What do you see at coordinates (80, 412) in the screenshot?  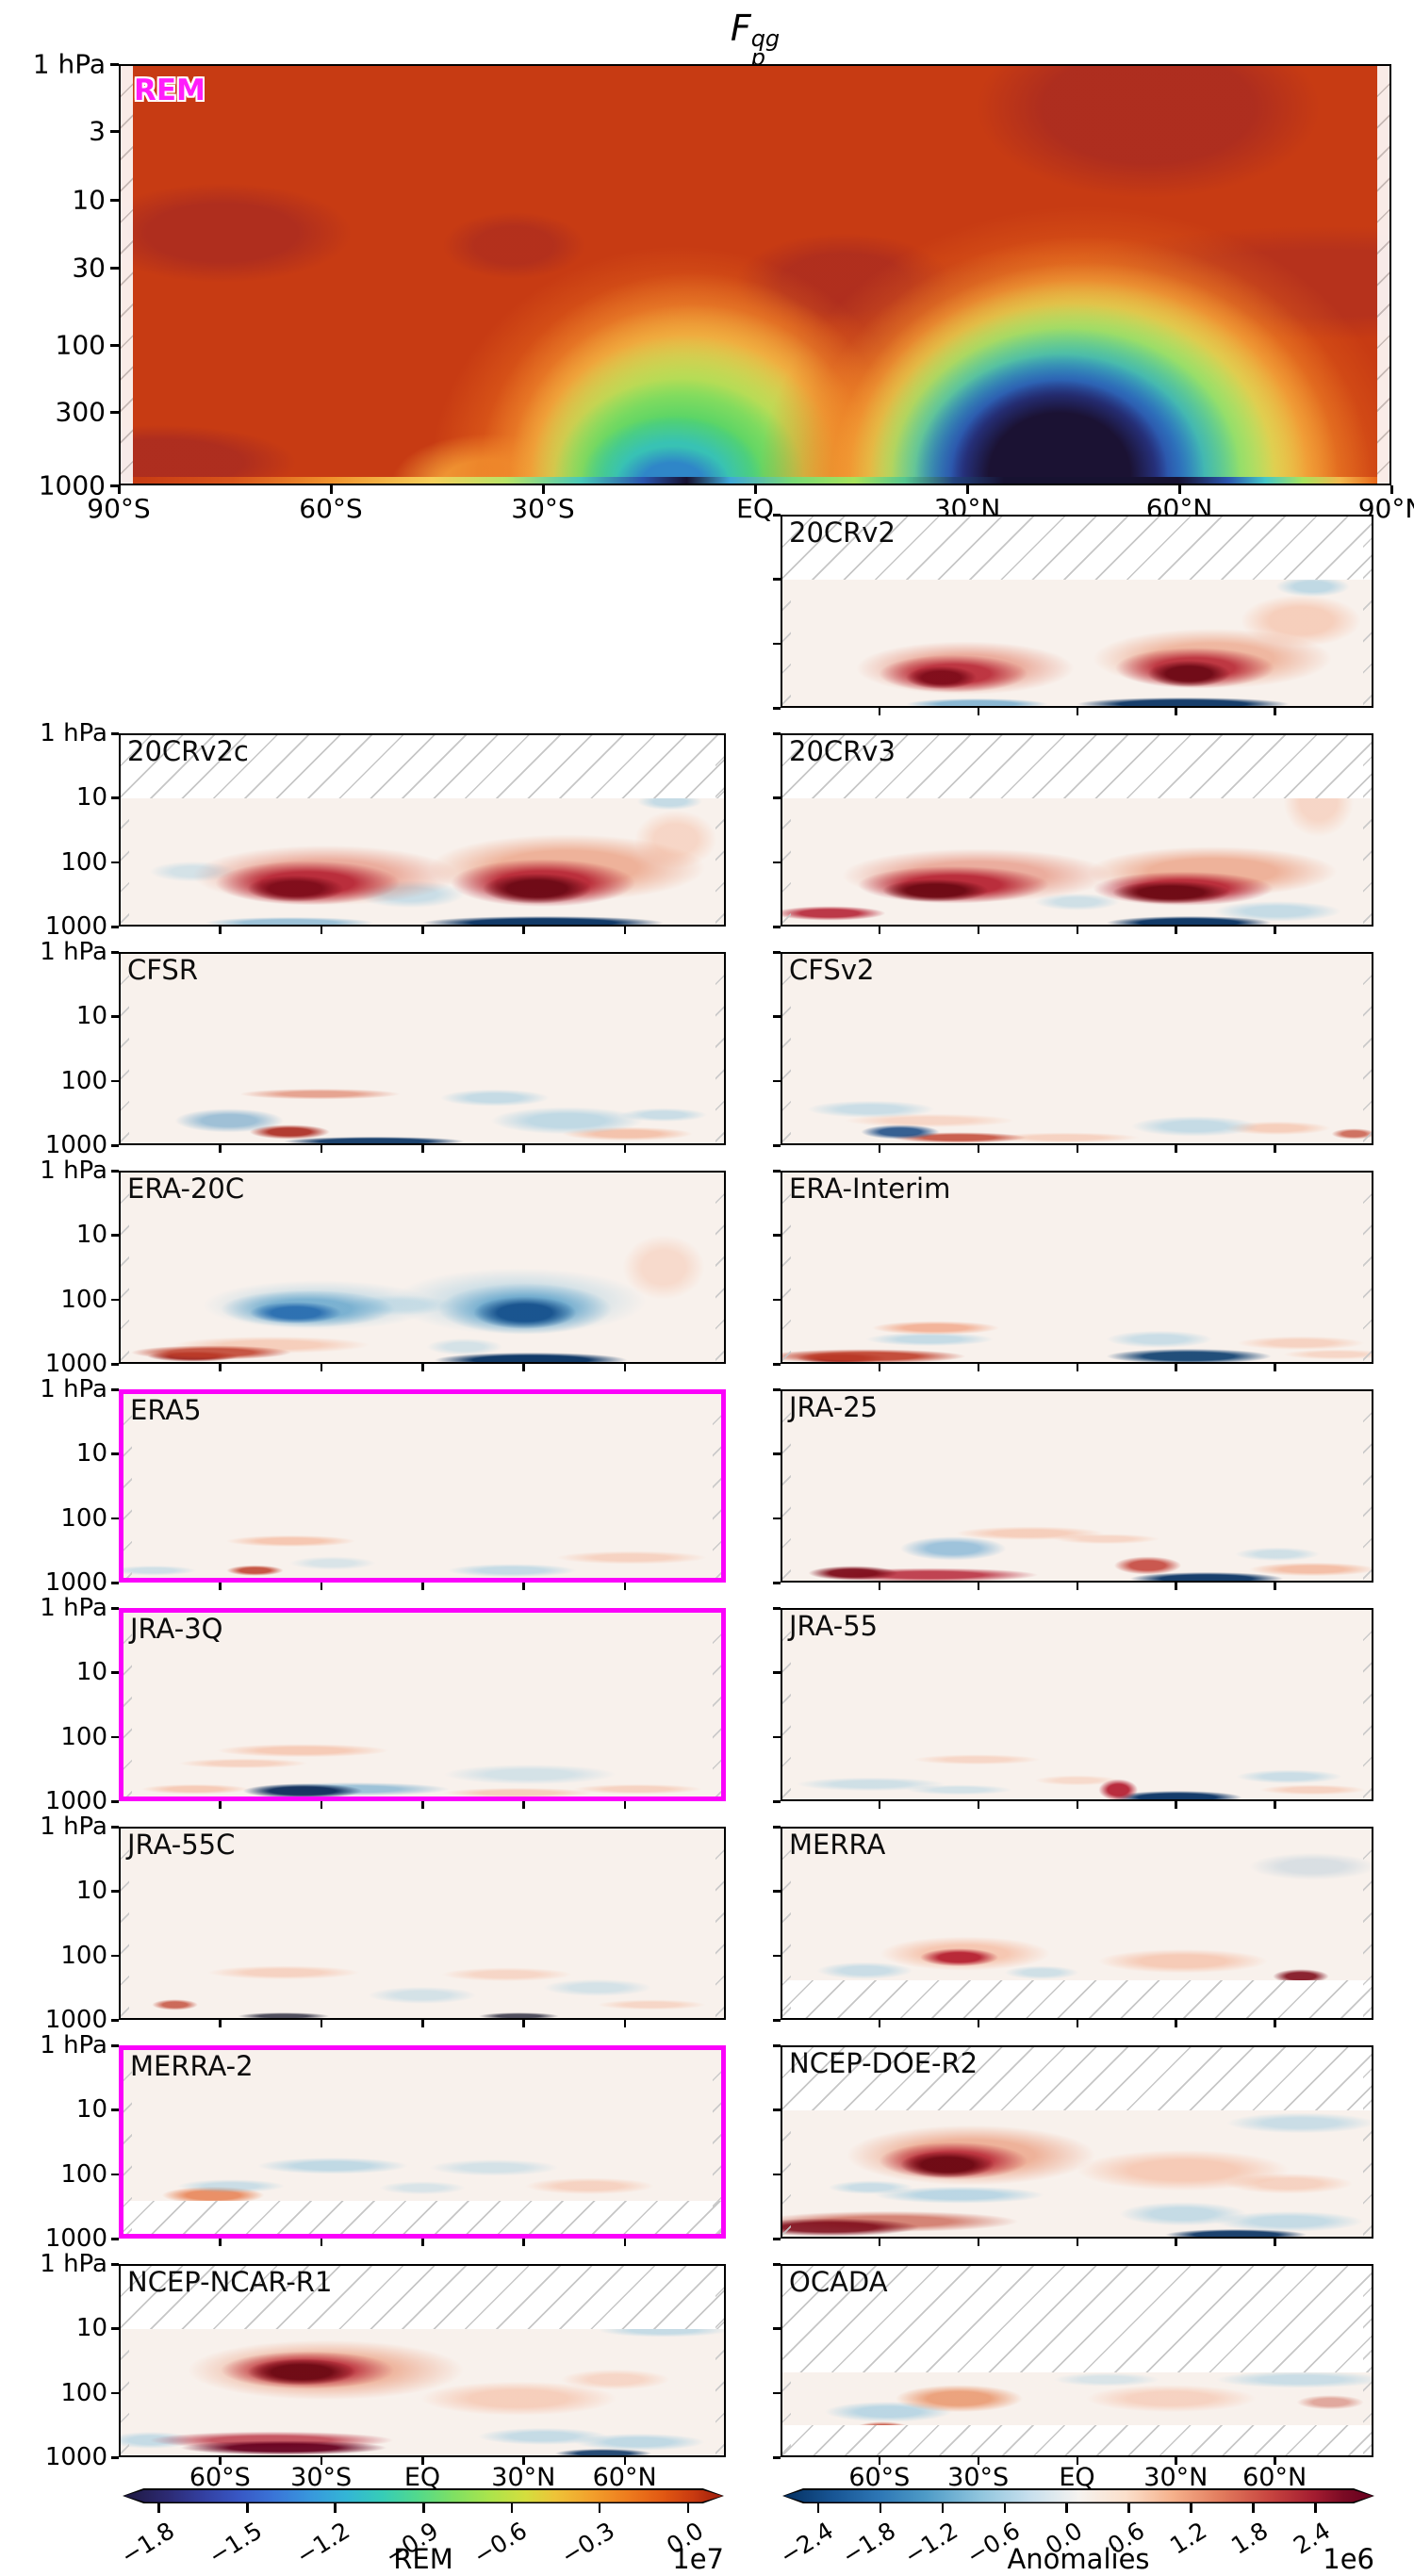 I see `y-tick-label: 300` at bounding box center [80, 412].